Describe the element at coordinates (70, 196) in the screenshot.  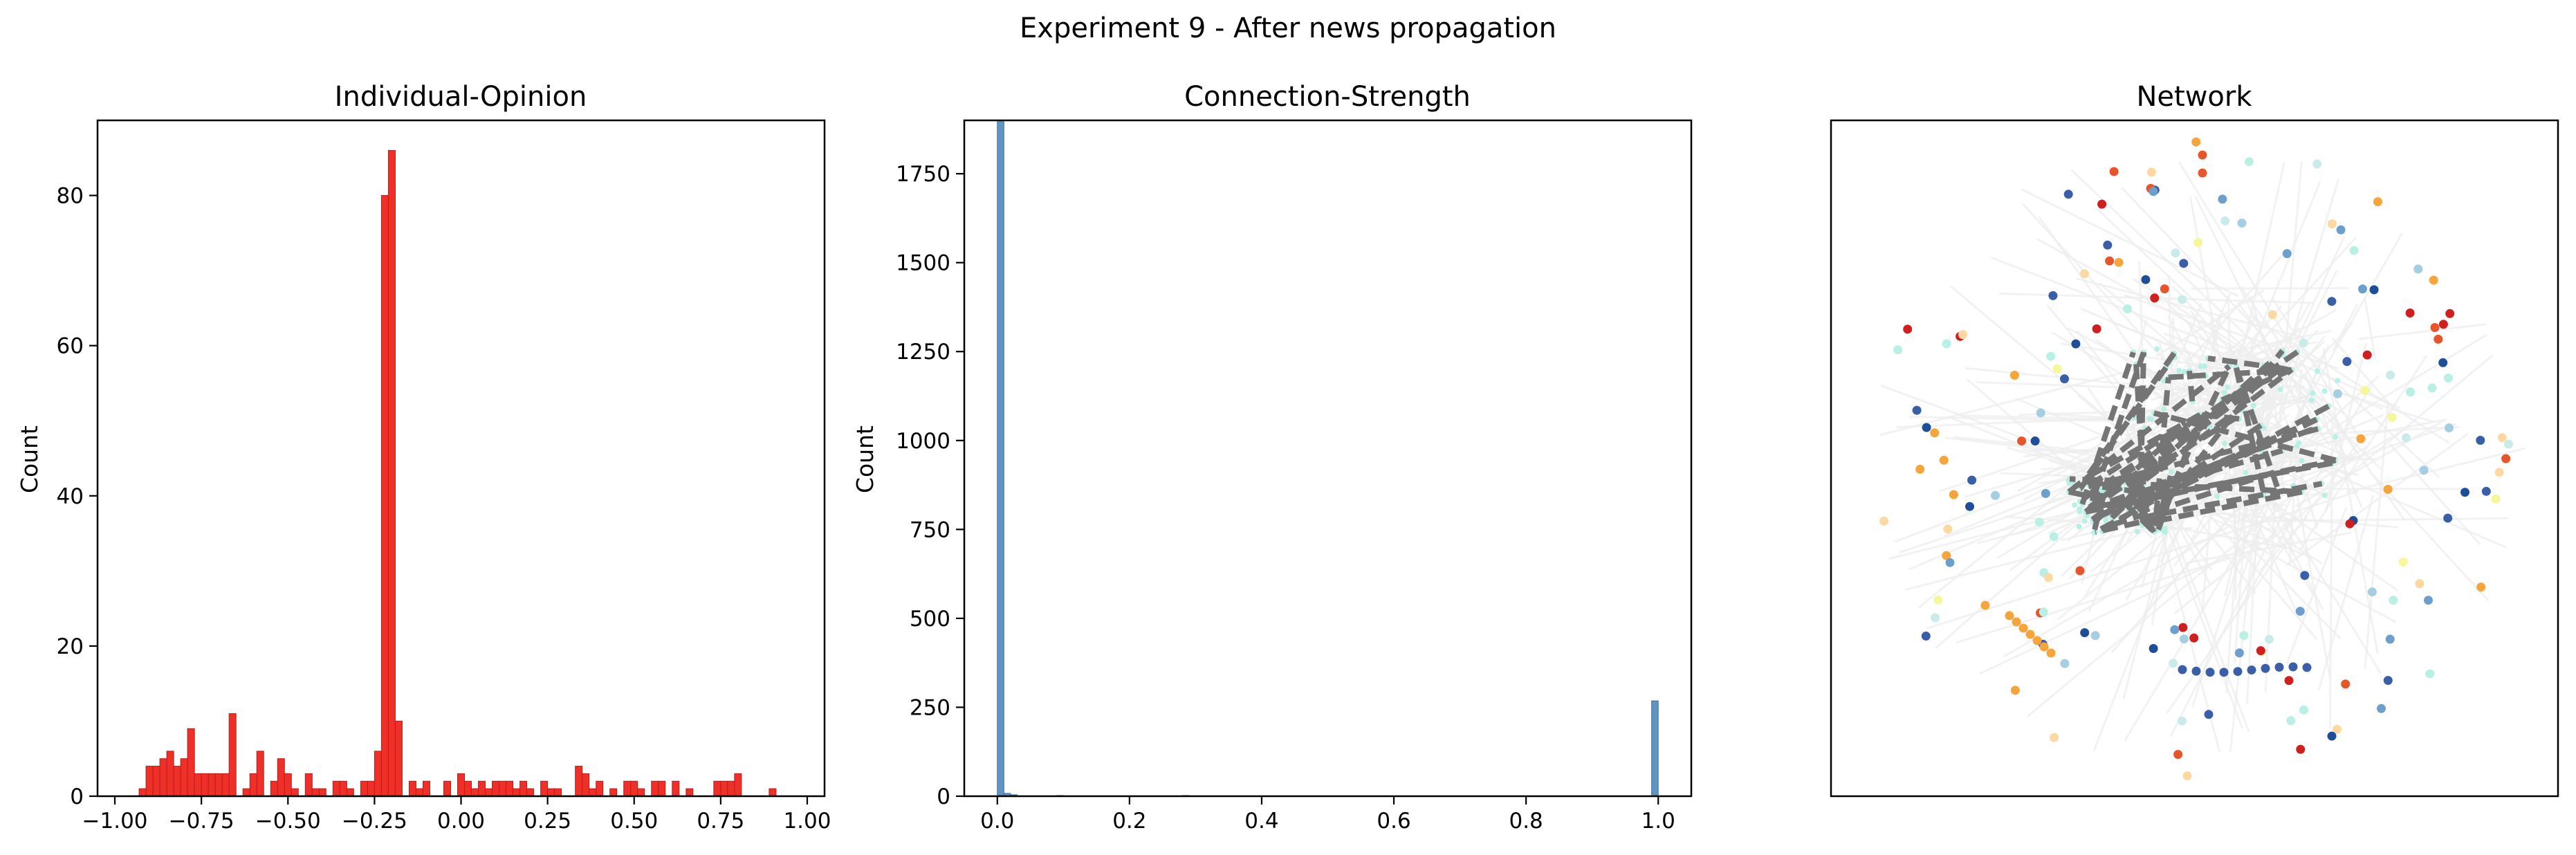
I see `opinion-ytick-label: 80` at that location.